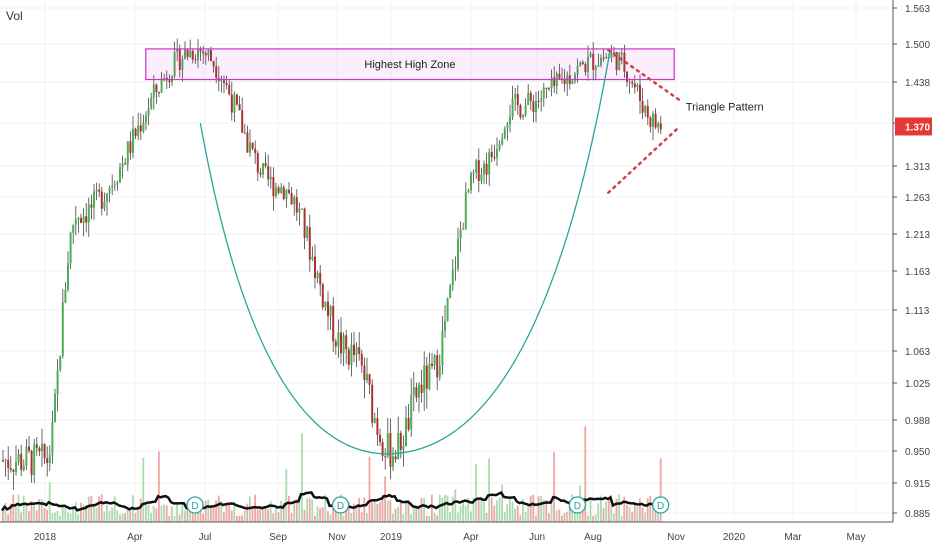  I want to click on time-tick-label: Sep, so click(278, 537).